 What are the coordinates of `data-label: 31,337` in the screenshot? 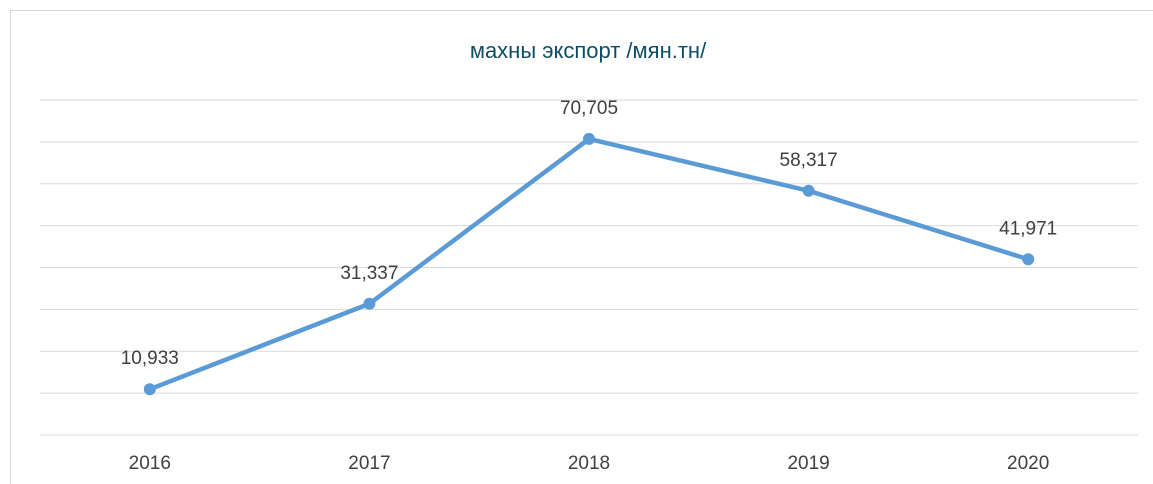 It's located at (369, 273).